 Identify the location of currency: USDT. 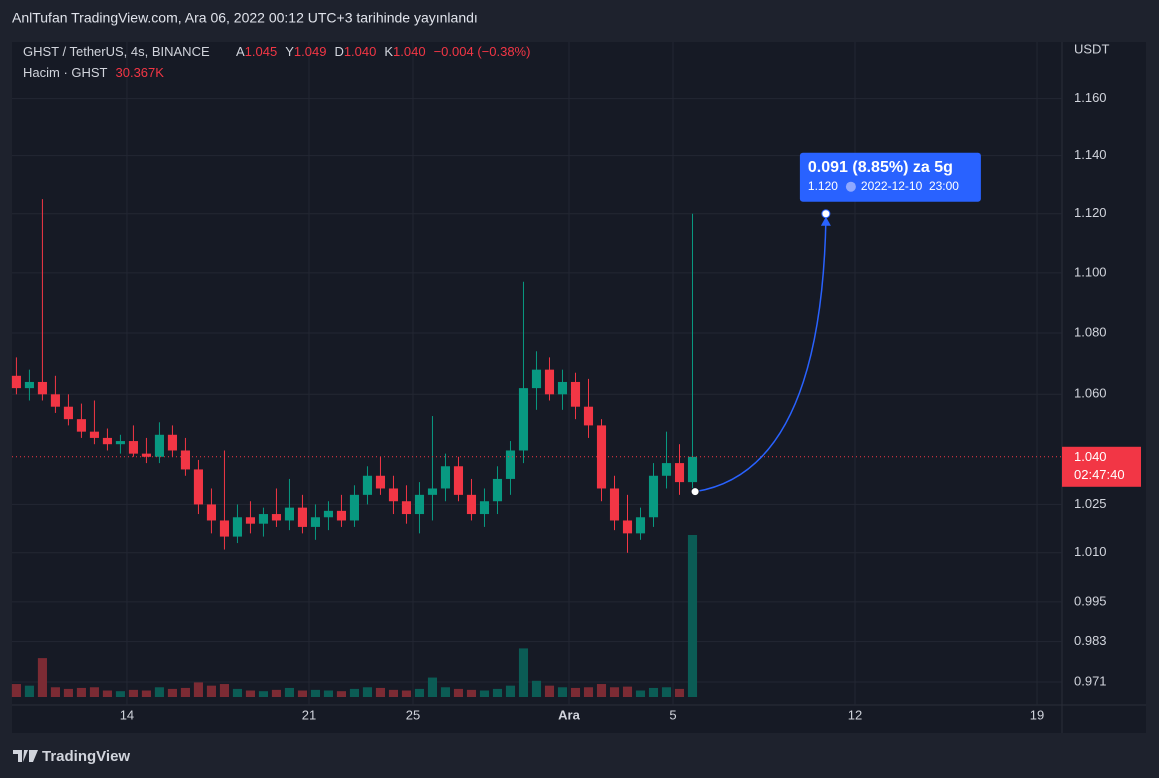
(1091, 48).